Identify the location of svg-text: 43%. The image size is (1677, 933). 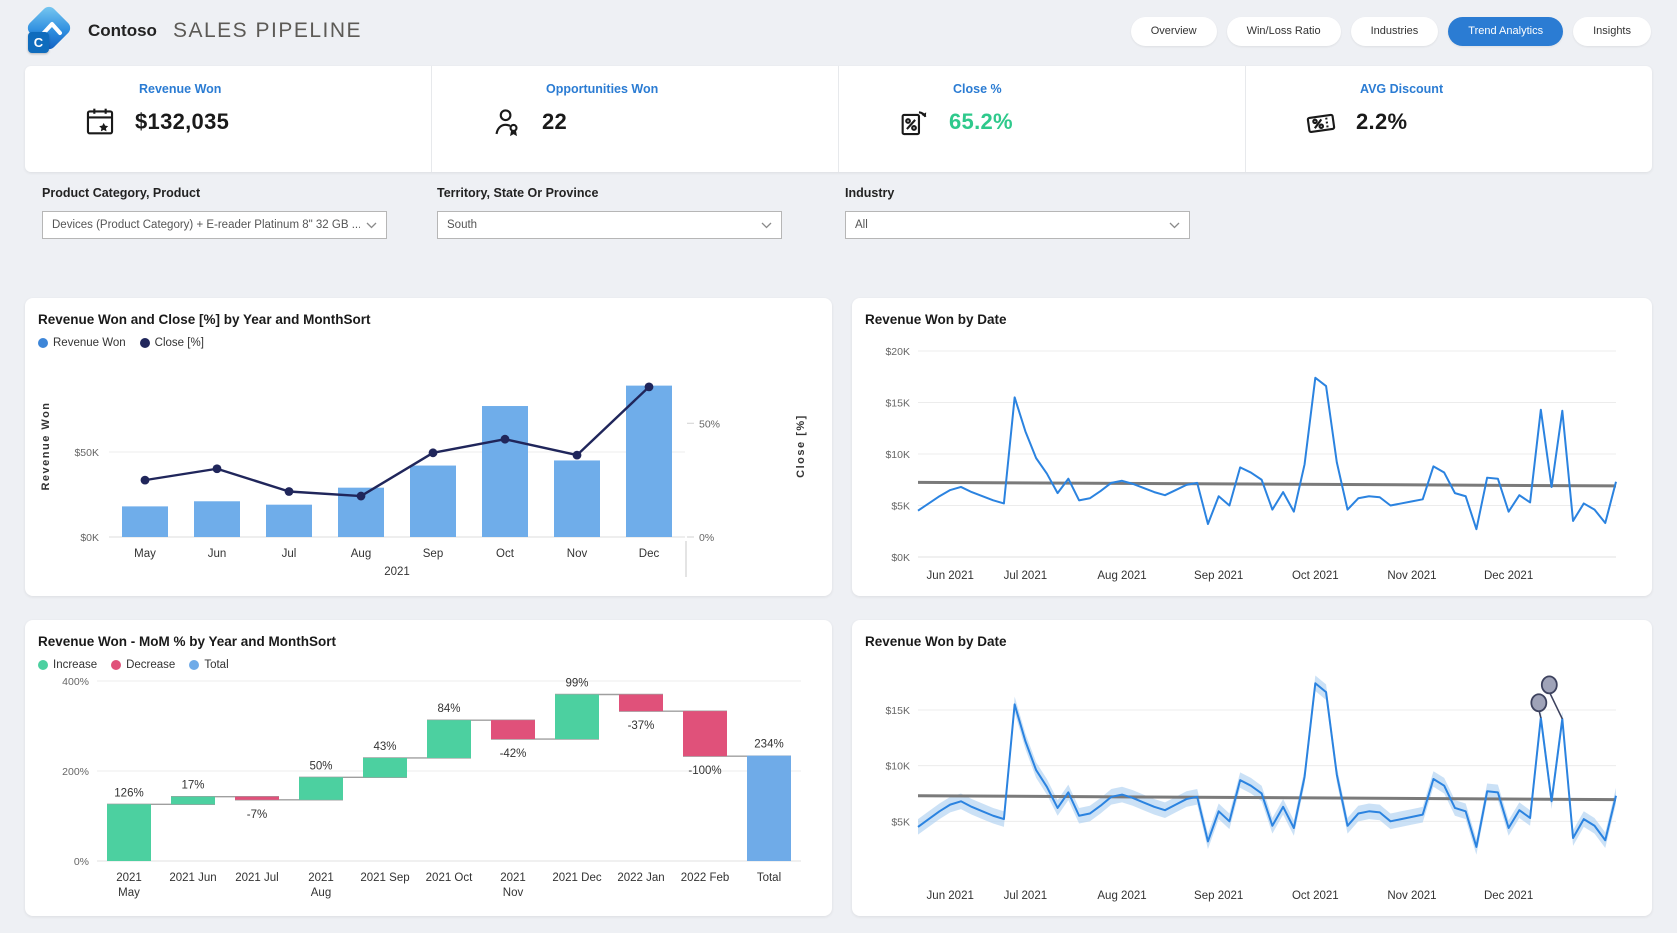
(384, 747).